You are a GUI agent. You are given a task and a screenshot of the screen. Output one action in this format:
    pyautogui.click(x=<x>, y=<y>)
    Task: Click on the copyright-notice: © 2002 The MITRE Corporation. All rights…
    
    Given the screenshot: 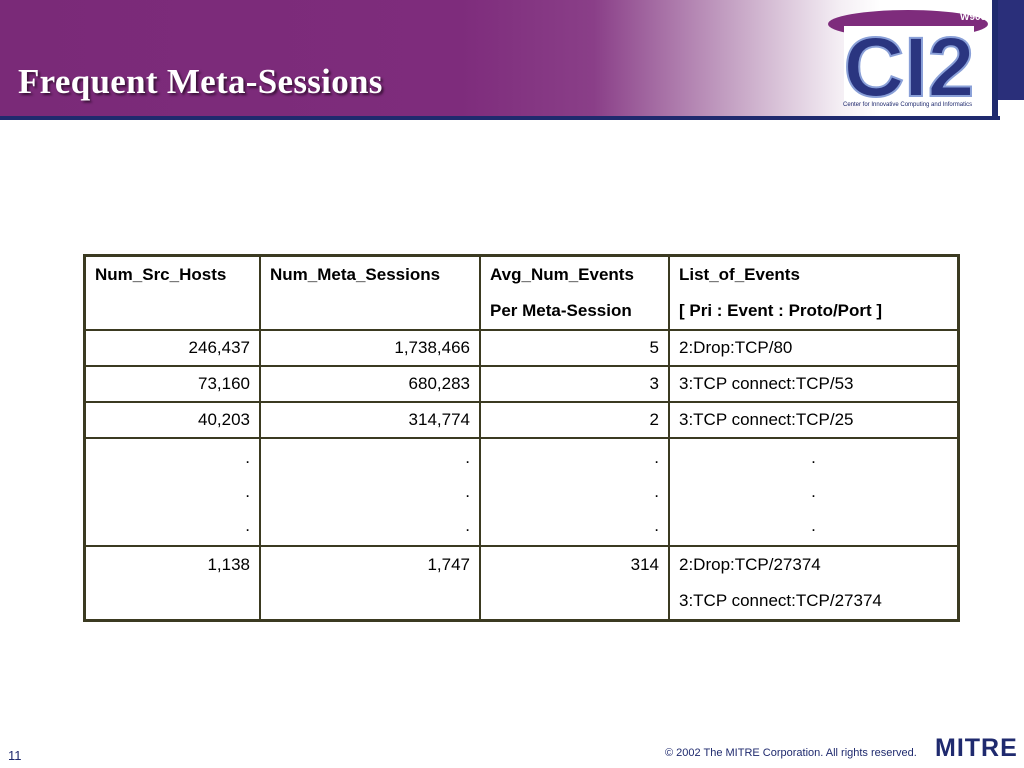 What is the action you would take?
    pyautogui.click(x=791, y=753)
    